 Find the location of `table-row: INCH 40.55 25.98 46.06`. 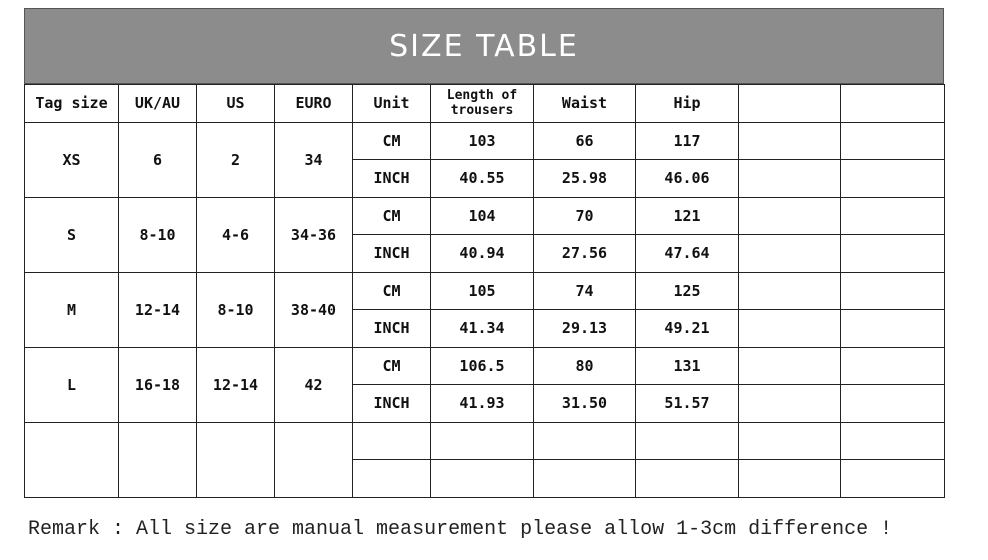

table-row: INCH 40.55 25.98 46.06 is located at coordinates (485, 178).